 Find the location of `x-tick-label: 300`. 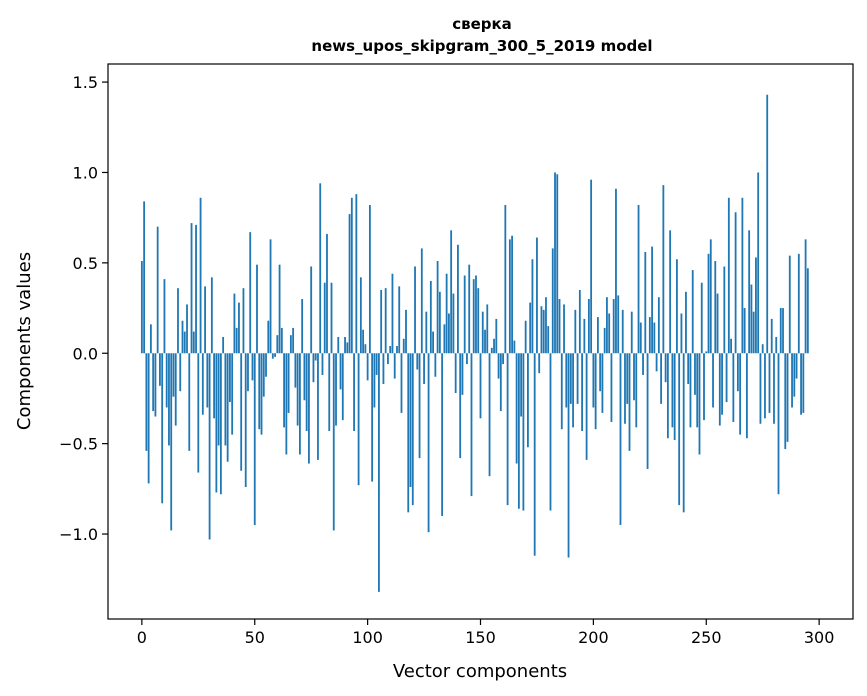

x-tick-label: 300 is located at coordinates (819, 637).